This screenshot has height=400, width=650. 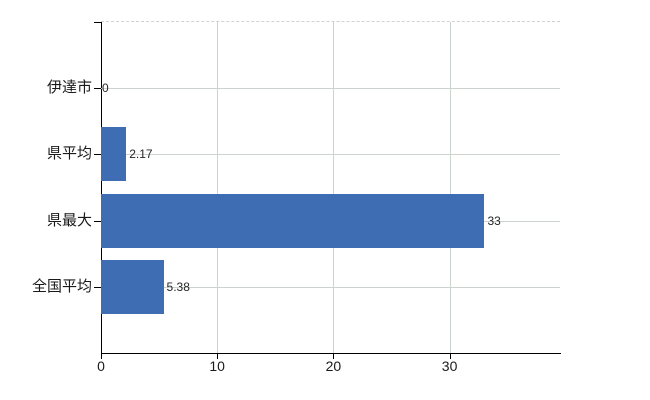 What do you see at coordinates (449, 366) in the screenshot?
I see `x-tick-label: 30` at bounding box center [449, 366].